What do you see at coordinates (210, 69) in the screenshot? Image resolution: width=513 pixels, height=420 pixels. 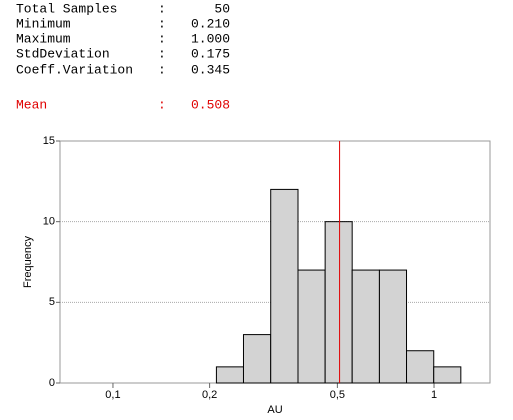 I see `stat-value: 0.345` at bounding box center [210, 69].